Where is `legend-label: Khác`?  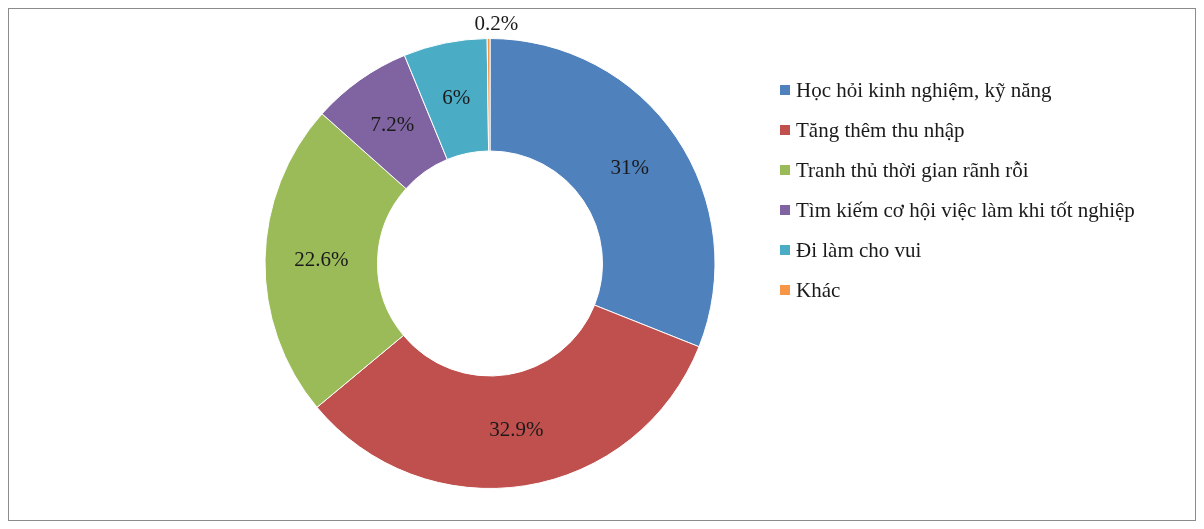 legend-label: Khác is located at coordinates (818, 290).